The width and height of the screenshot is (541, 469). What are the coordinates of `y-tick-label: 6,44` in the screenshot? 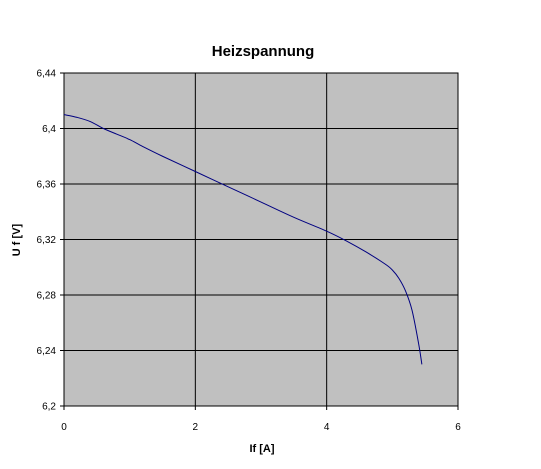 It's located at (47, 74).